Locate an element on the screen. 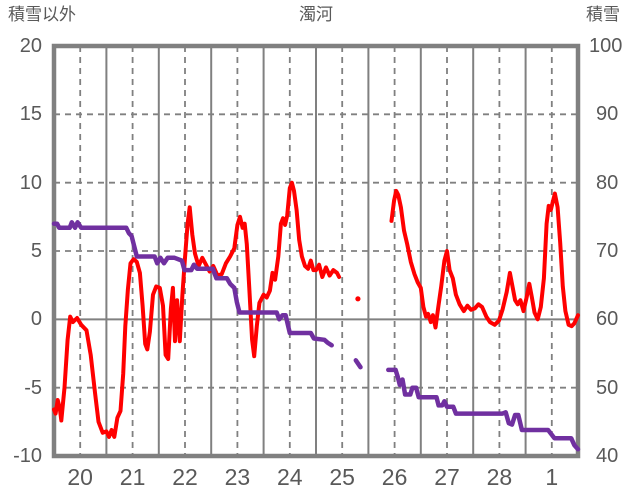  chart-title: 濁河 is located at coordinates (316, 14).